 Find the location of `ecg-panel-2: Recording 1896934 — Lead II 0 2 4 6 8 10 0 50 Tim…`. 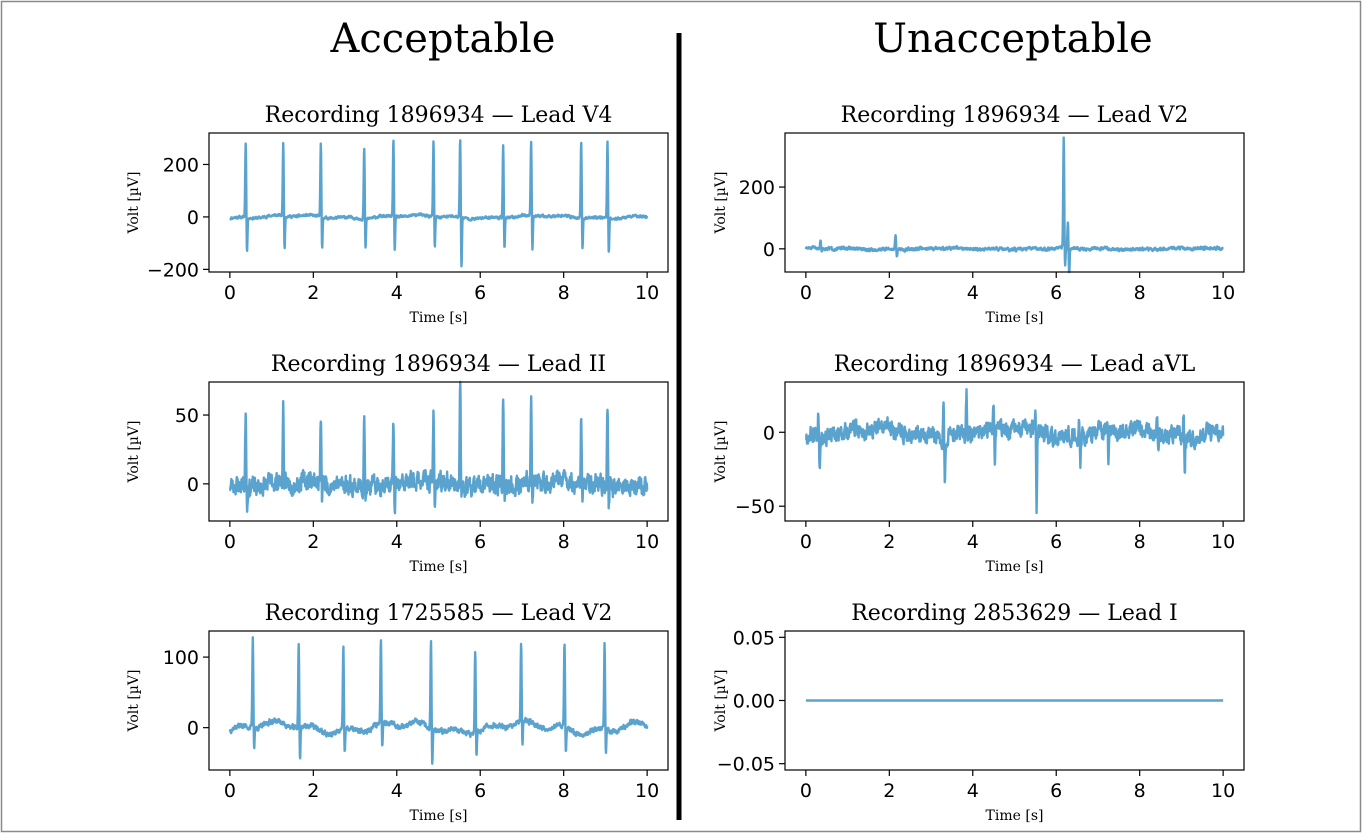

ecg-panel-2: Recording 1896934 — Lead II 0 2 4 6 8 10 0 50 Tim… is located at coordinates (397, 463).